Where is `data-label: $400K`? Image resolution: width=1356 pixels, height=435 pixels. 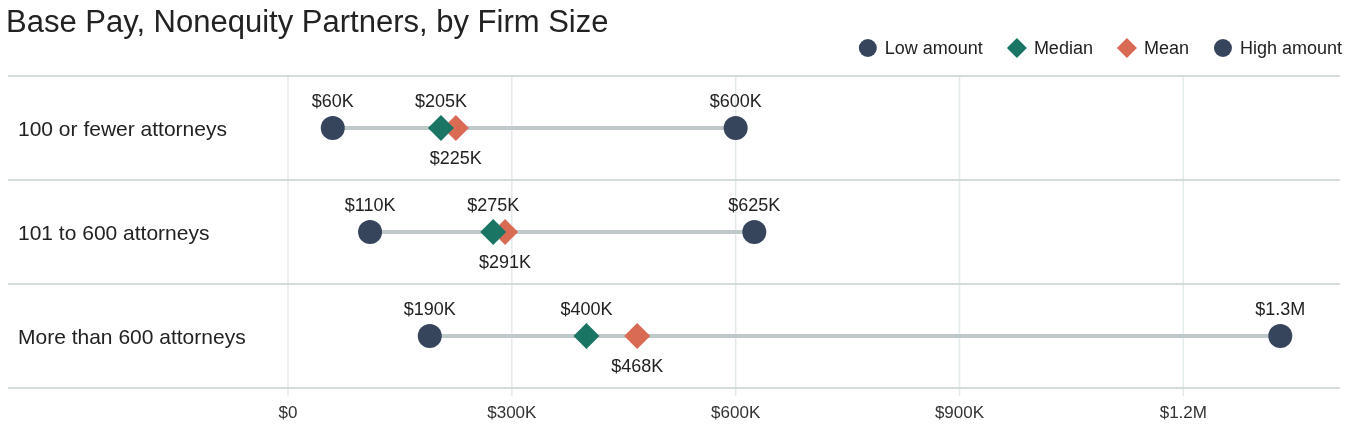 data-label: $400K is located at coordinates (586, 309).